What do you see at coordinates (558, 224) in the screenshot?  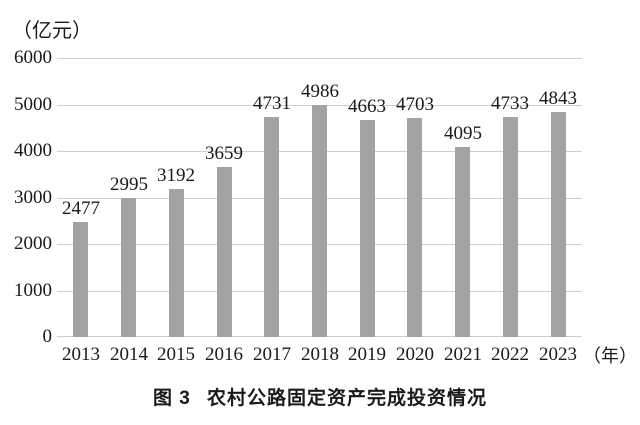 I see `bar-2023` at bounding box center [558, 224].